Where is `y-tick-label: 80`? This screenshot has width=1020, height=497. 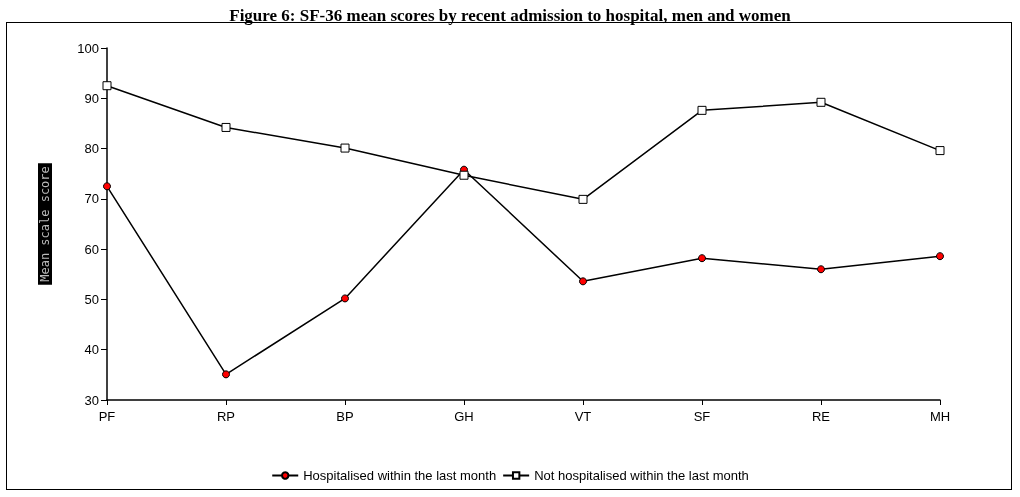
y-tick-label: 80 is located at coordinates (91, 149).